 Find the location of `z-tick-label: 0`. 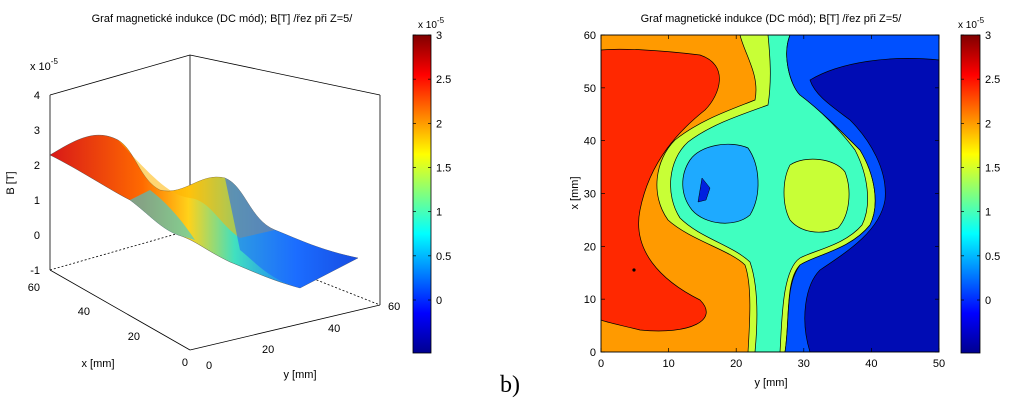

z-tick-label: 0 is located at coordinates (37, 236).